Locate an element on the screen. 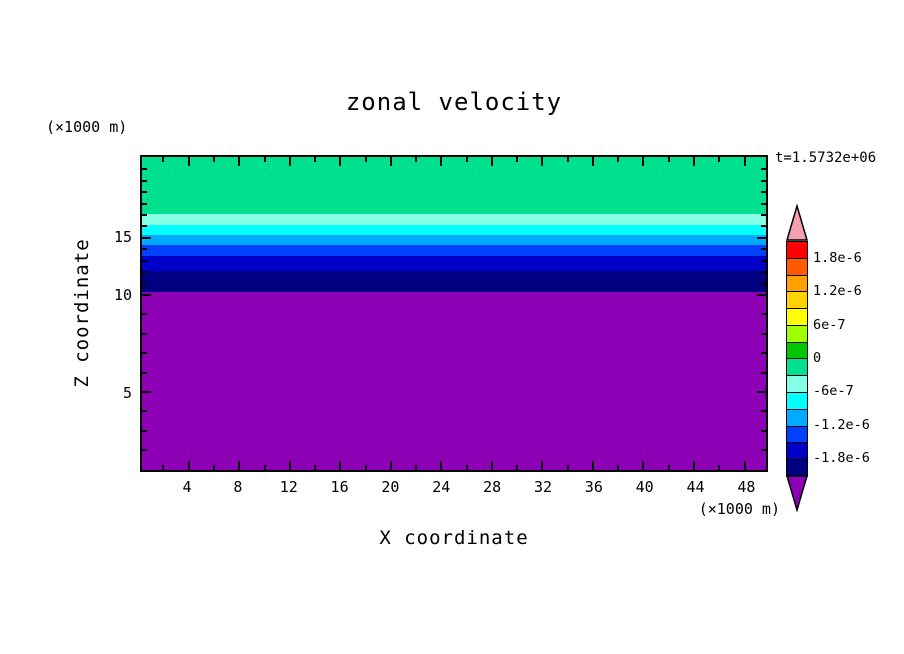  y-axis-unit-label: (×1000 m) is located at coordinates (87, 127).